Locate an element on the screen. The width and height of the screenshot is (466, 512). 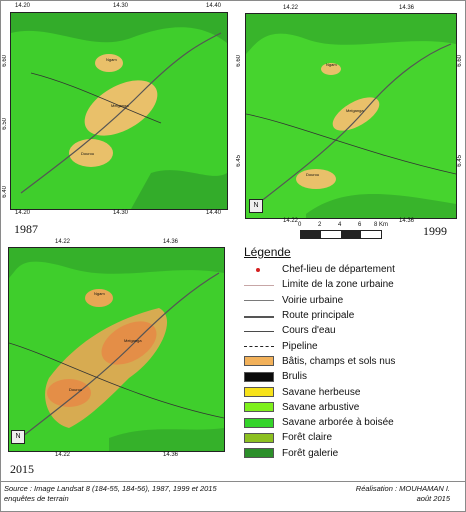
scale-label-0: 0 is located at coordinates (300, 225).